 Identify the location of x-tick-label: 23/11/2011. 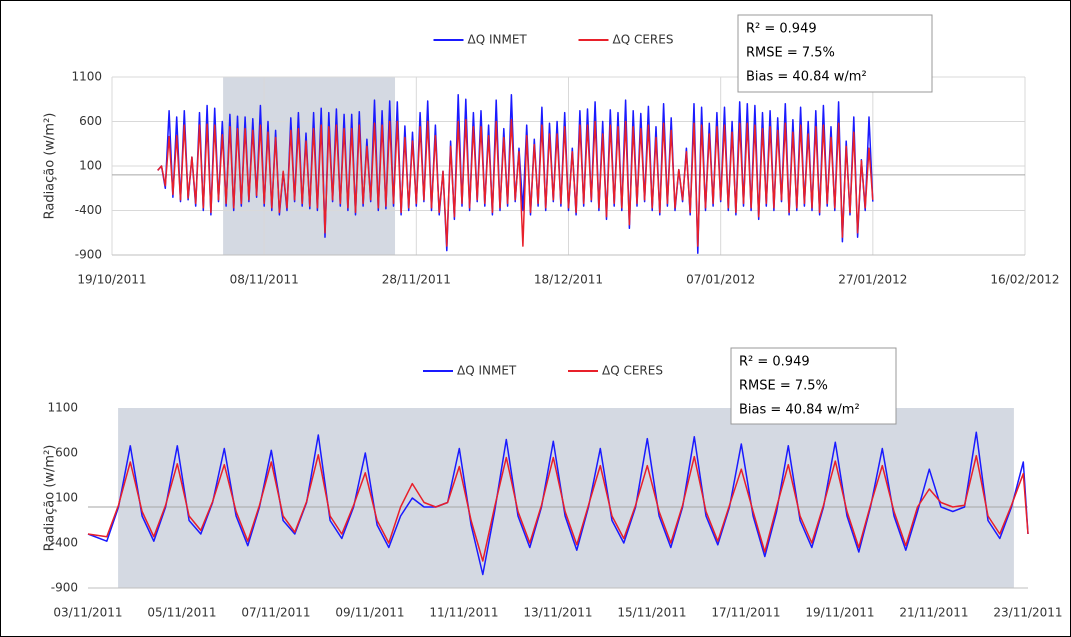
(1027, 613).